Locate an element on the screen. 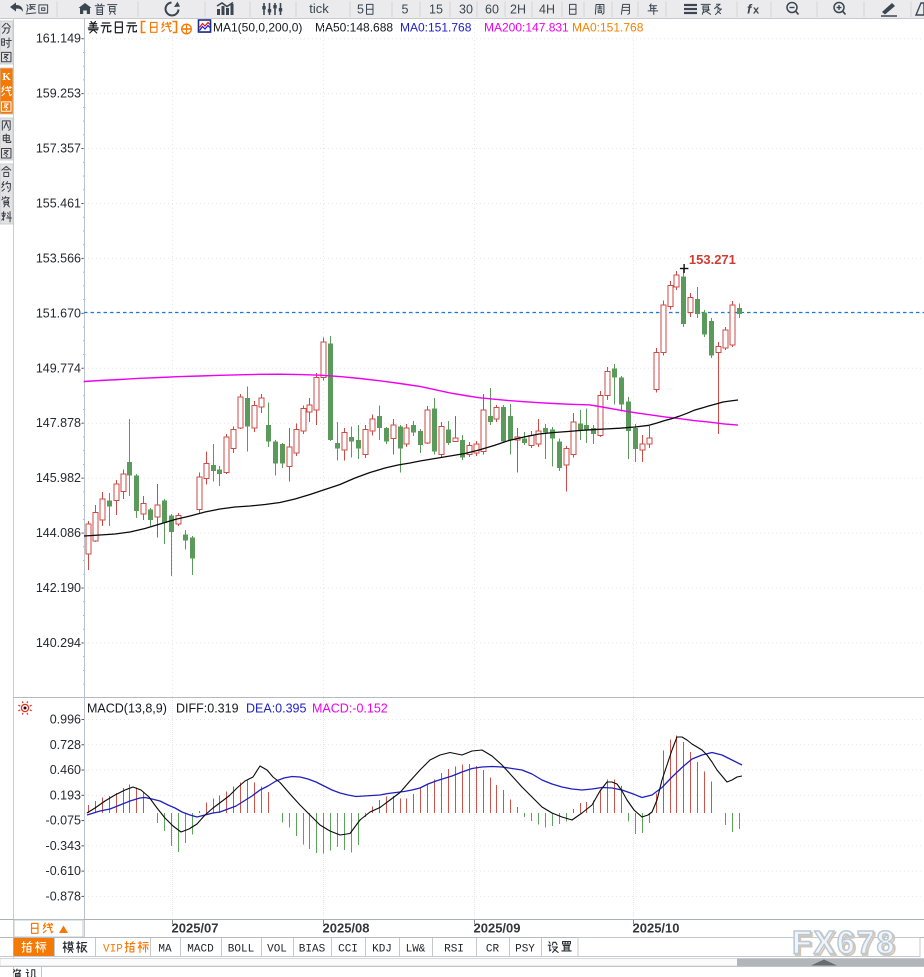 The image size is (924, 977). svg-text: VIP is located at coordinates (113, 950).